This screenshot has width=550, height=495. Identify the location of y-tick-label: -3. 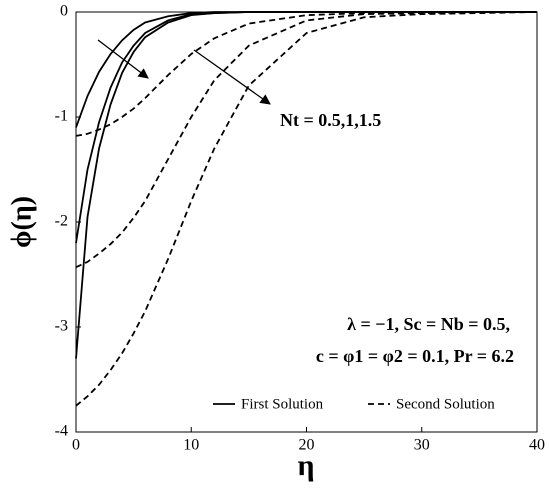
(61, 326).